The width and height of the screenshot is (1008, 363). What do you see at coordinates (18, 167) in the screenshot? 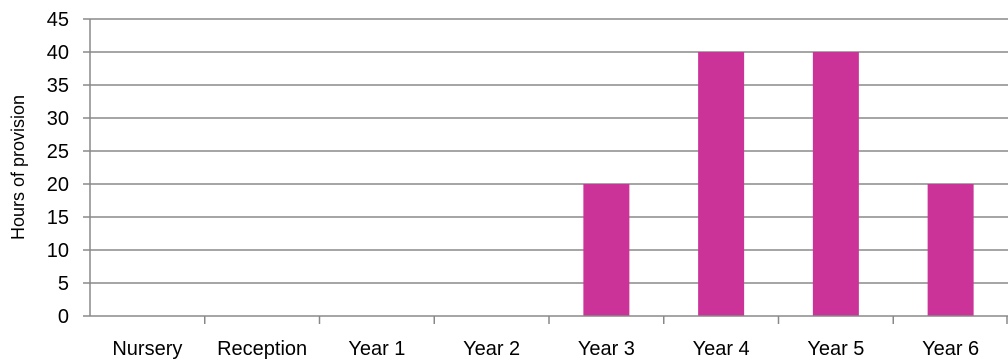
I see `y-axis-title: Hours of provision` at bounding box center [18, 167].